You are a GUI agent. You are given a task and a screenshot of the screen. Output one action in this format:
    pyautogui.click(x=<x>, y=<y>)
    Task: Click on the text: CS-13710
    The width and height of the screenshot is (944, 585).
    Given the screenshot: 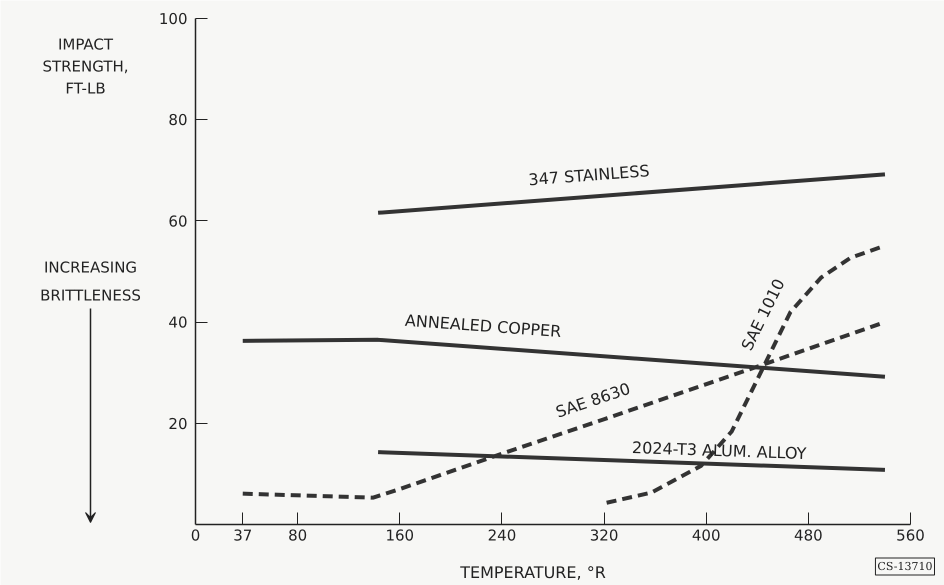 What is the action you would take?
    pyautogui.click(x=905, y=566)
    